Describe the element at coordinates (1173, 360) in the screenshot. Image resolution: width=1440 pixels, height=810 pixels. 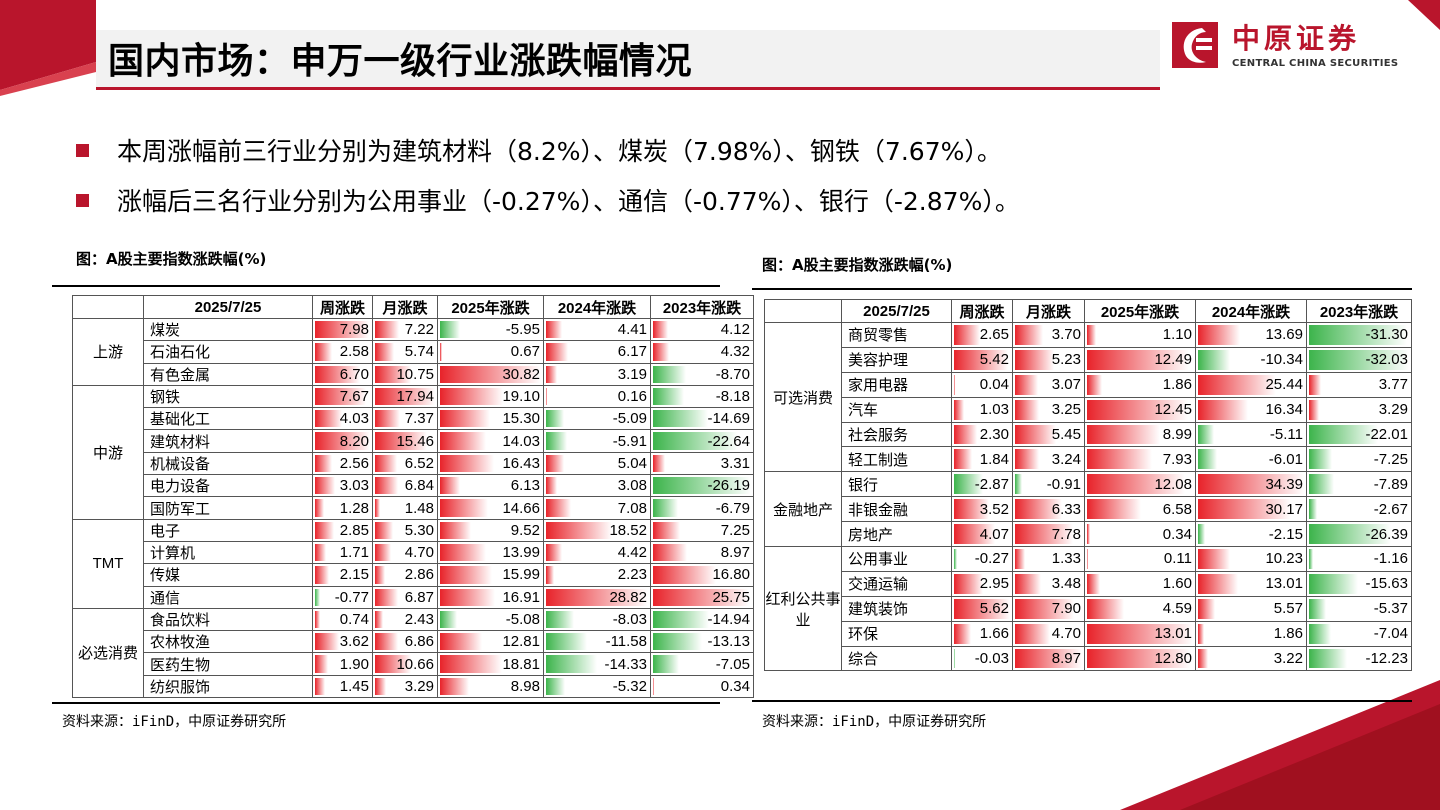
I see `value-text: 12.49` at that location.